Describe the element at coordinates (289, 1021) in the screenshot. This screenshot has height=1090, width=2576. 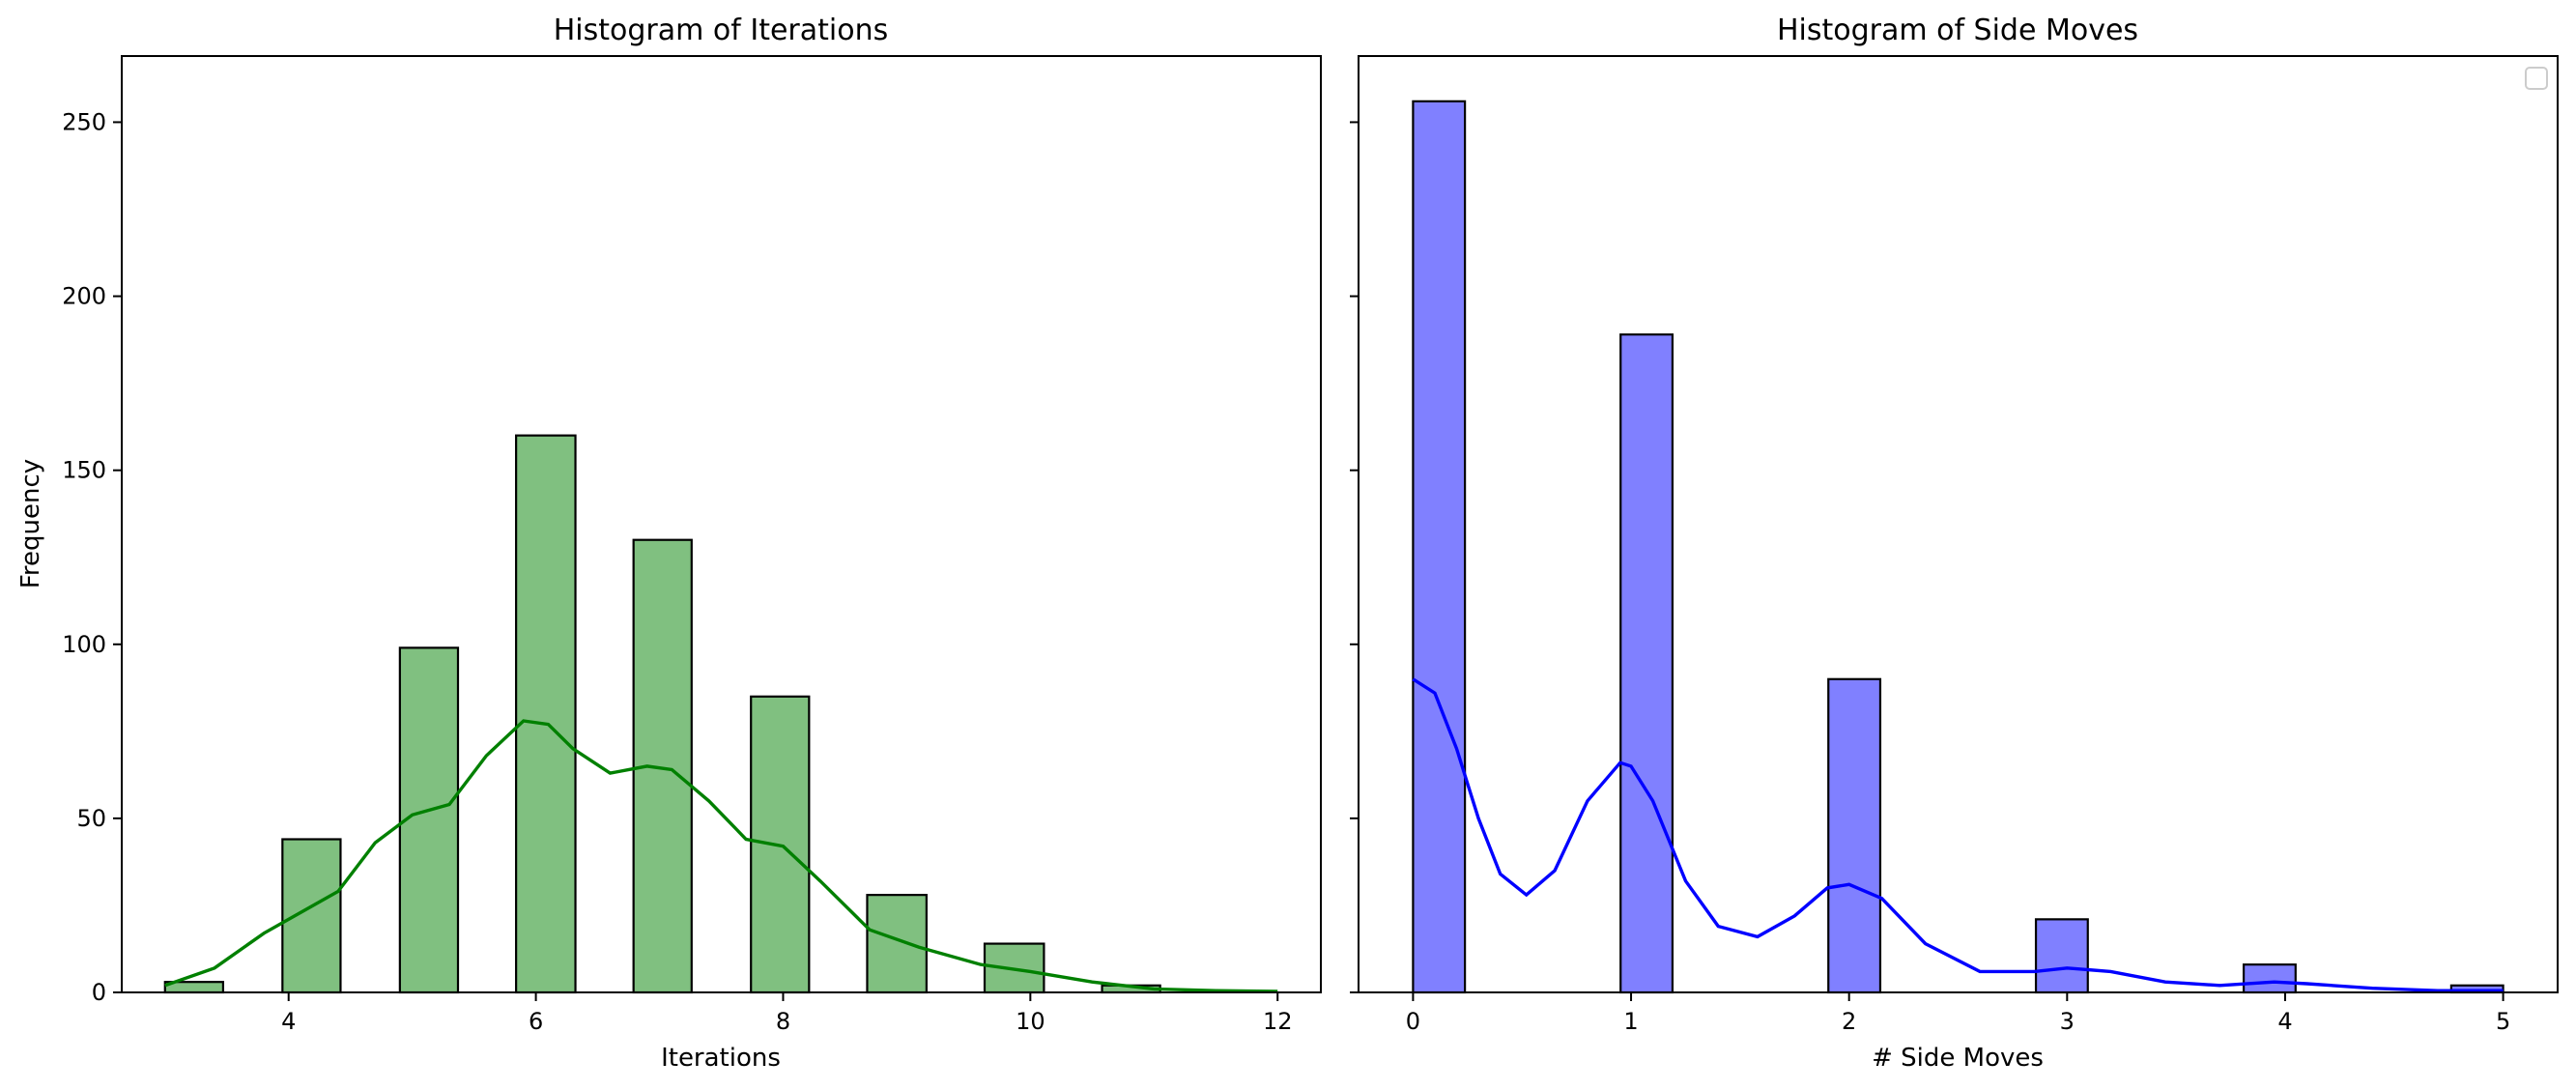
I see `iterations-x-tick-label: 4` at that location.